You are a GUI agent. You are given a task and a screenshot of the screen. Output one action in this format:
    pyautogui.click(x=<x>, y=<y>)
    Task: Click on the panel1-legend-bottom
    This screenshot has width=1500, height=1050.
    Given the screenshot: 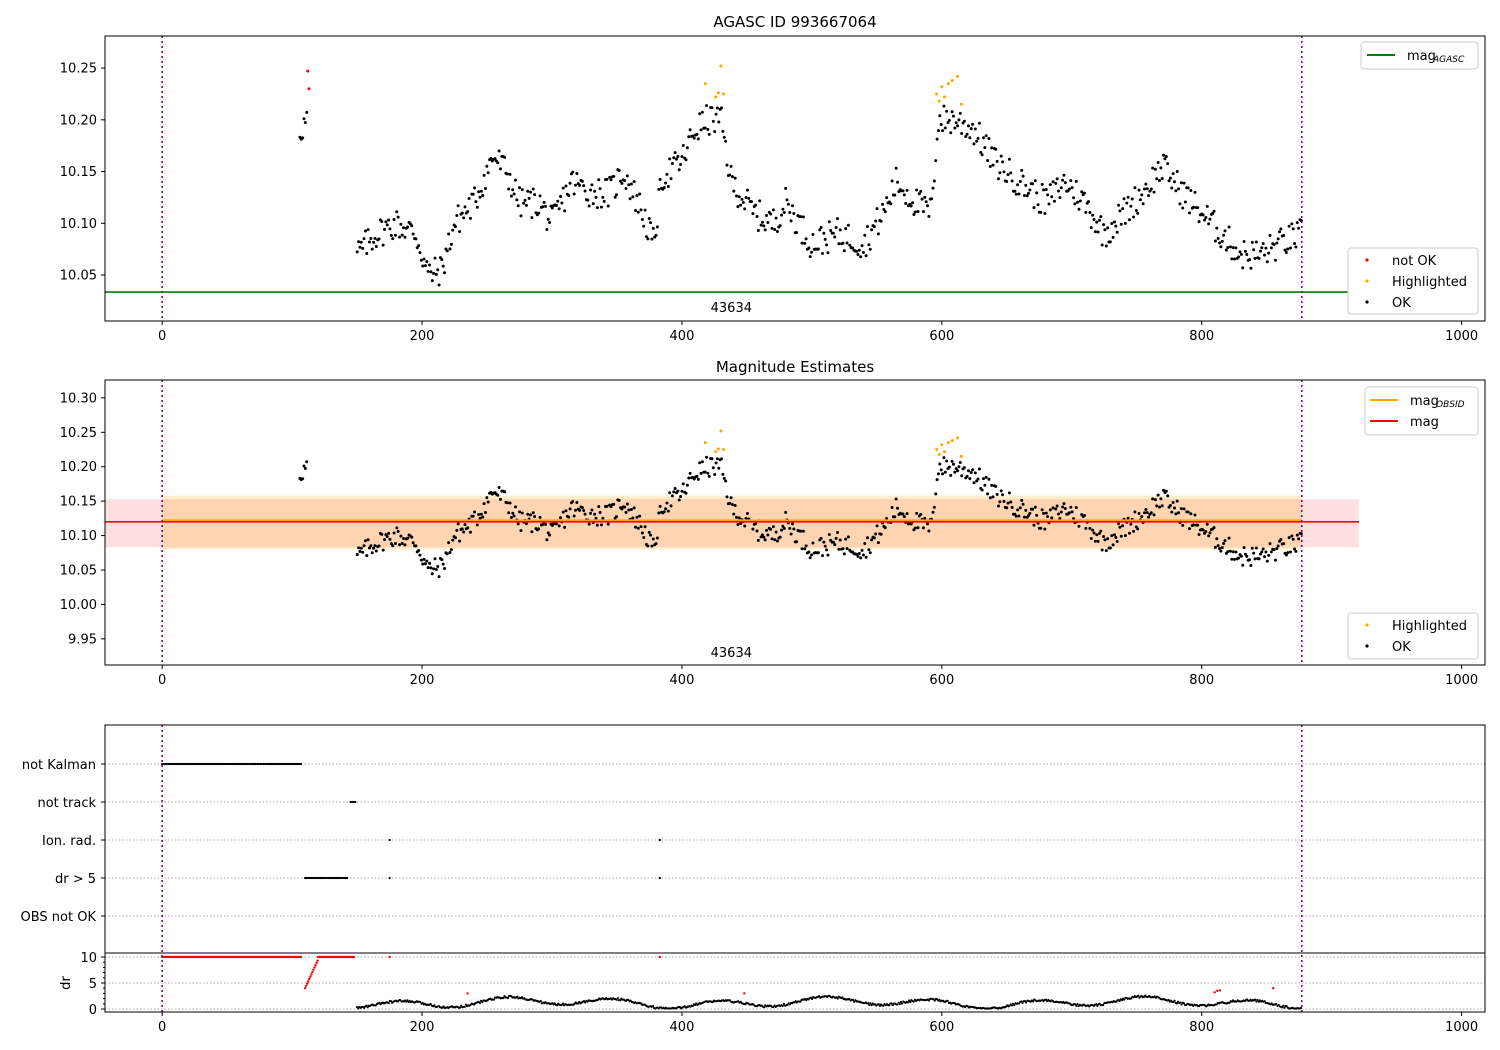 What is the action you would take?
    pyautogui.click(x=1413, y=281)
    